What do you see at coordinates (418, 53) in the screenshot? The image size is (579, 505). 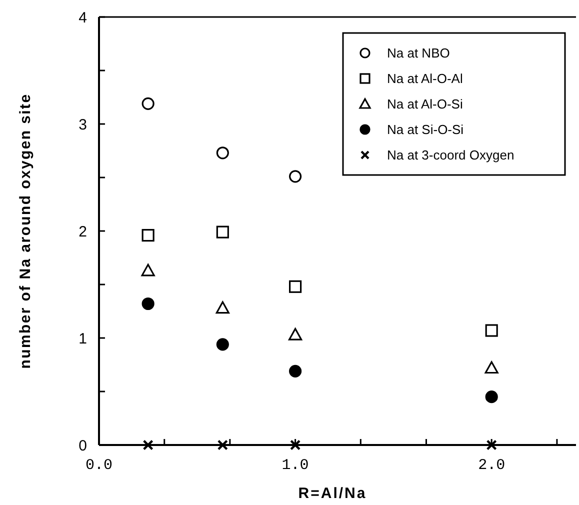 I see `legend-label: Na at NBO` at bounding box center [418, 53].